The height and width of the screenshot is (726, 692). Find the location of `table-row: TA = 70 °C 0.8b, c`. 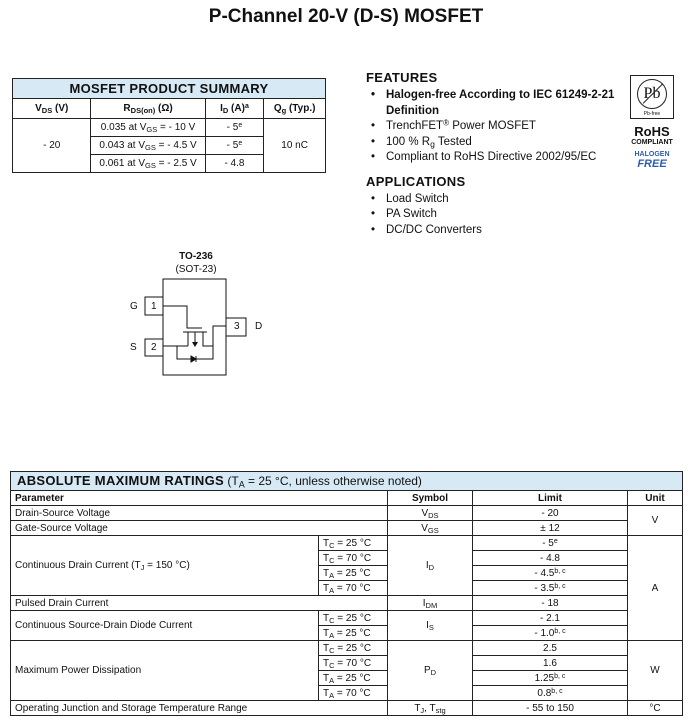

table-row: TA = 70 °C 0.8b, c is located at coordinates (347, 693).